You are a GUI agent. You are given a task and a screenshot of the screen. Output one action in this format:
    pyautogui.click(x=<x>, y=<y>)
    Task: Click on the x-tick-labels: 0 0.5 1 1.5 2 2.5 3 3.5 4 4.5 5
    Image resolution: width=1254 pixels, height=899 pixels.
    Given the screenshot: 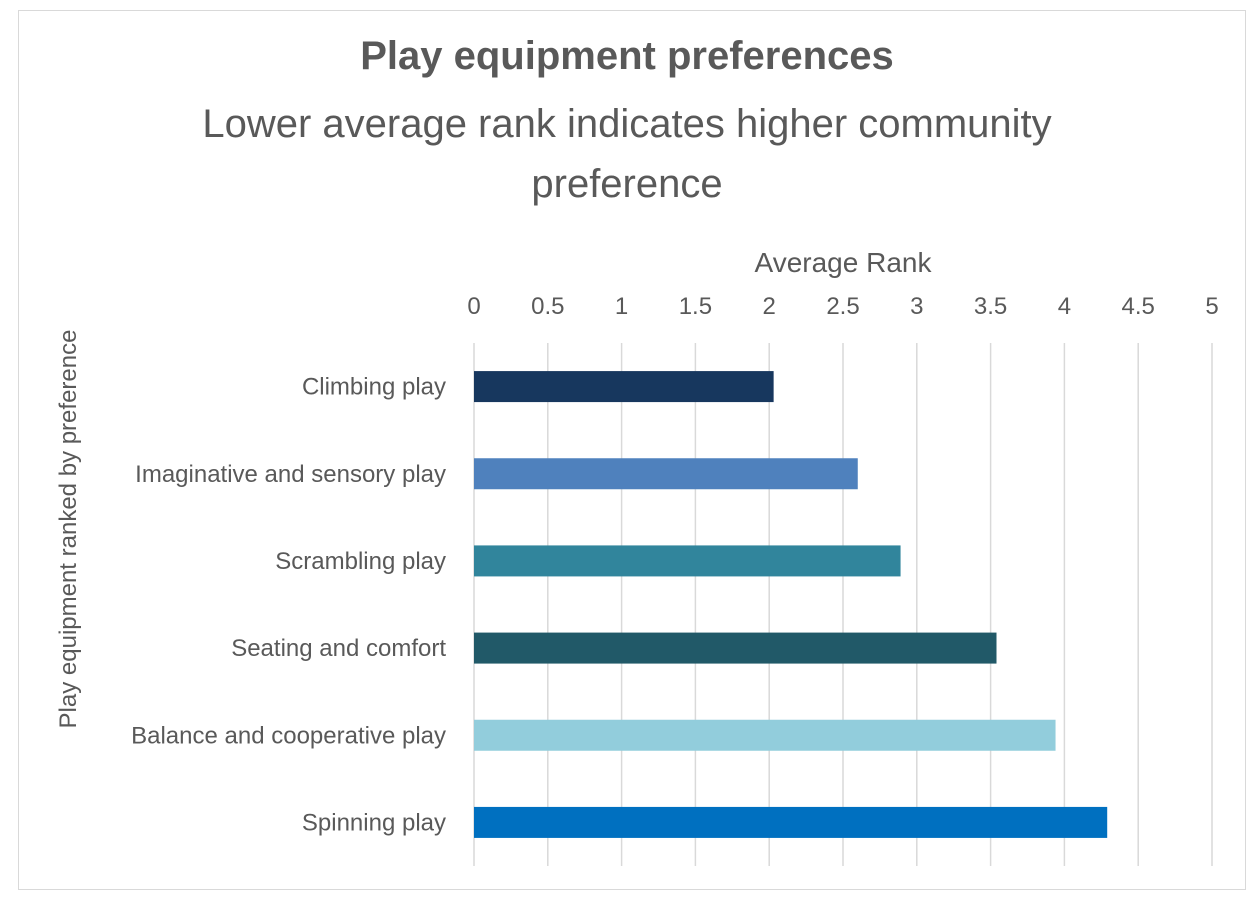 What is the action you would take?
    pyautogui.click(x=842, y=306)
    